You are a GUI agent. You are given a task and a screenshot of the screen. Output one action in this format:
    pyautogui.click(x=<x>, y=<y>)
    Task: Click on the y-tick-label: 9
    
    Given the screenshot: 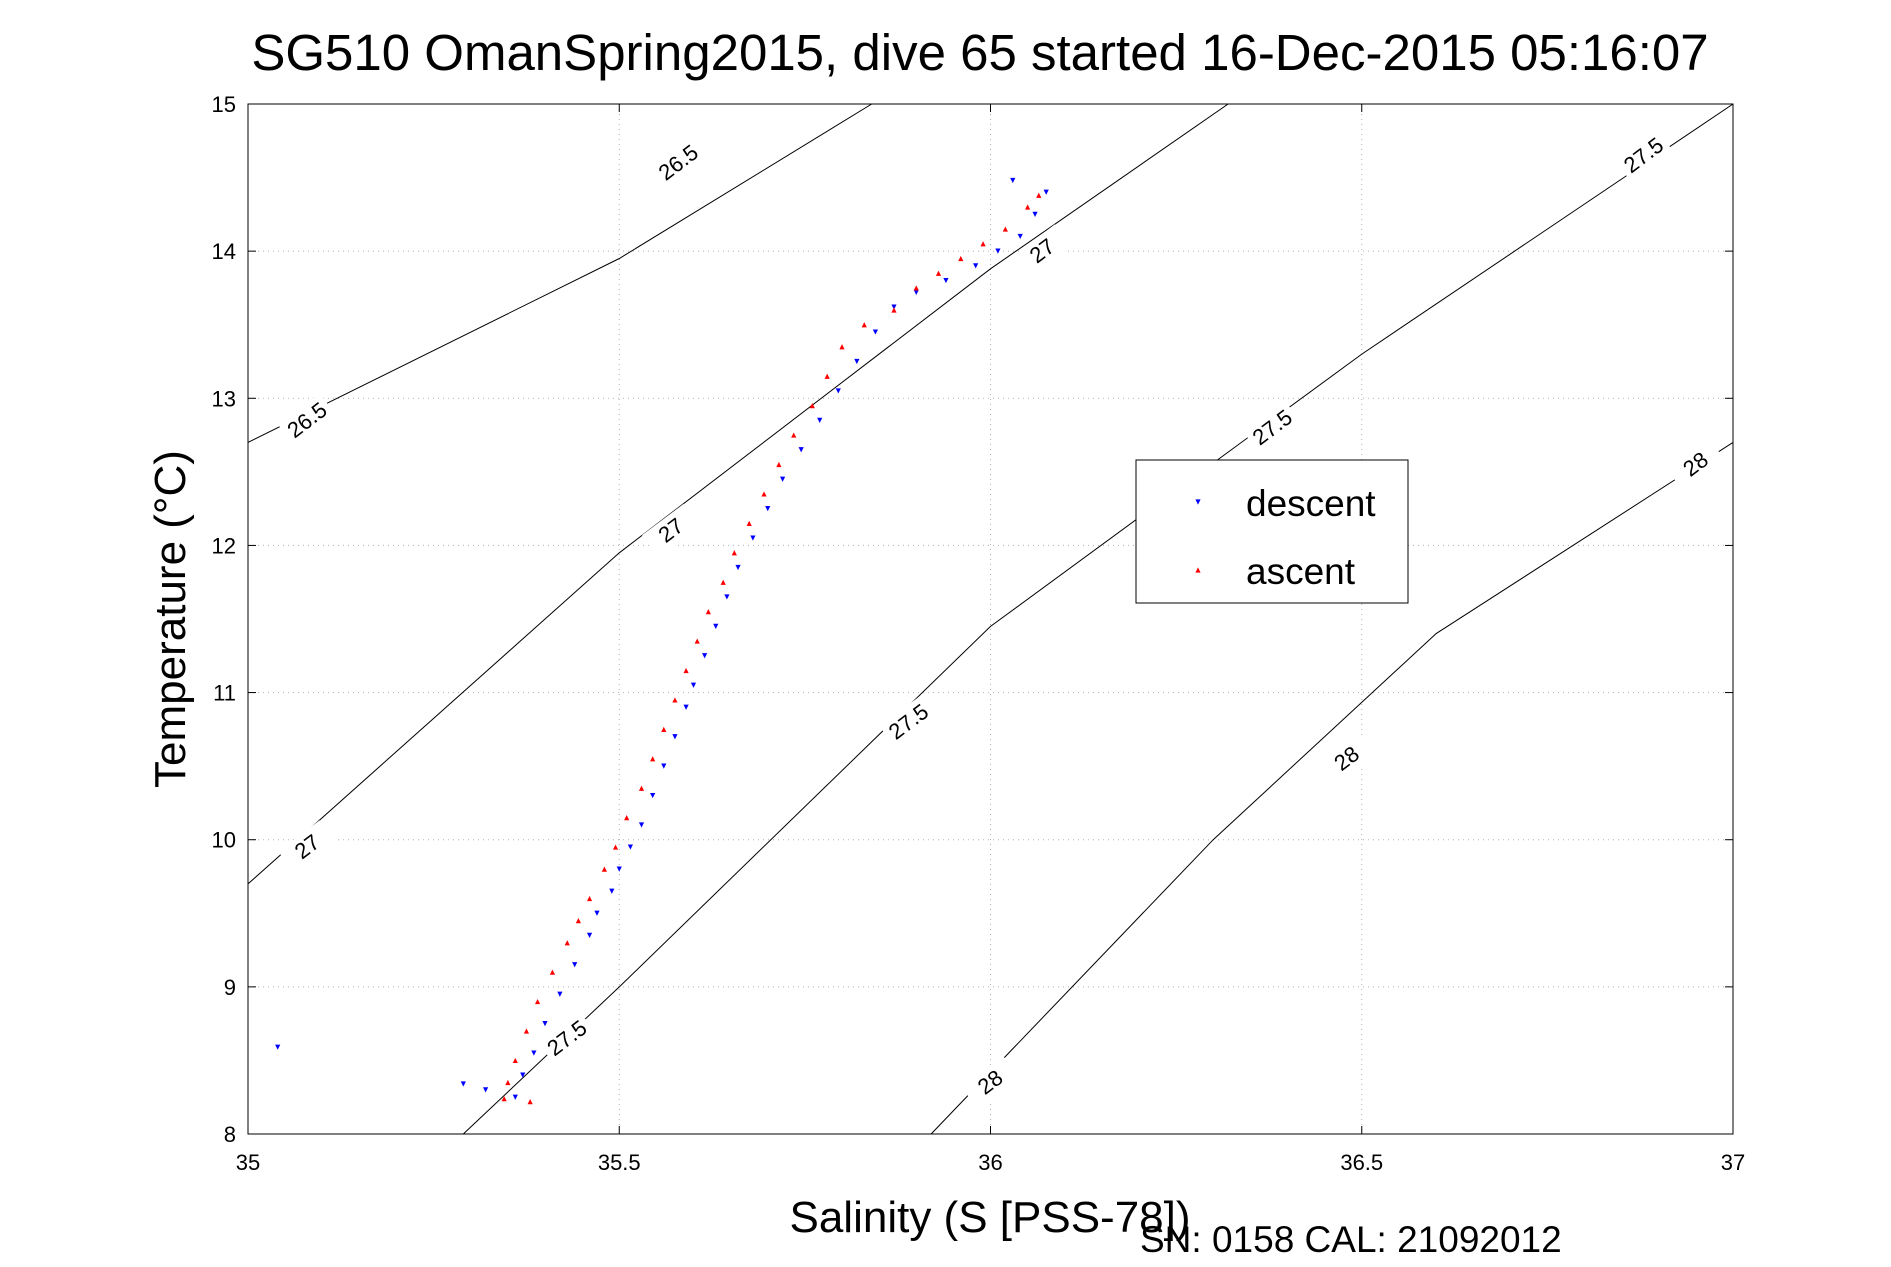 What is the action you would take?
    pyautogui.click(x=230, y=987)
    